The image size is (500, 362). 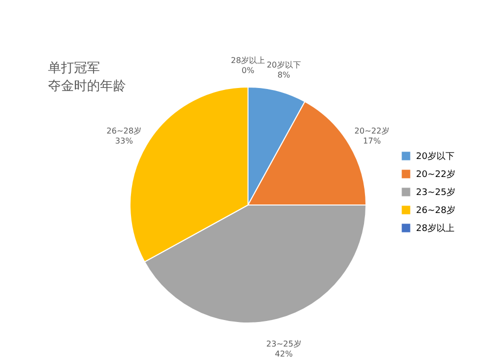 I want to click on slice-label: 20~22岁, so click(x=372, y=131).